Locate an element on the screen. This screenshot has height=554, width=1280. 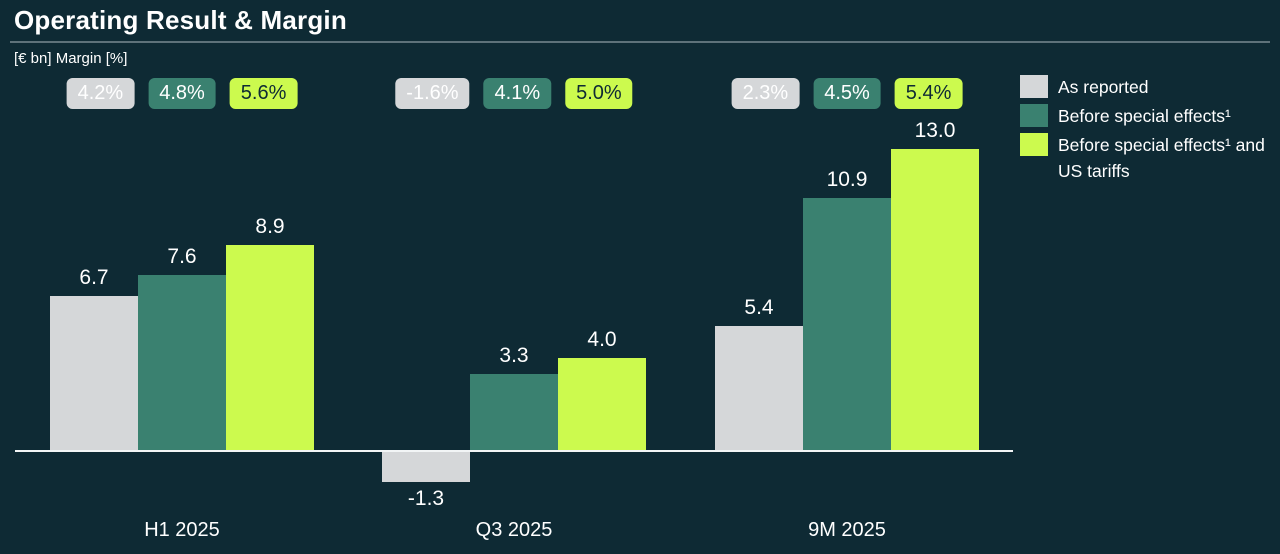
margin-badge: 2.3% is located at coordinates (765, 93).